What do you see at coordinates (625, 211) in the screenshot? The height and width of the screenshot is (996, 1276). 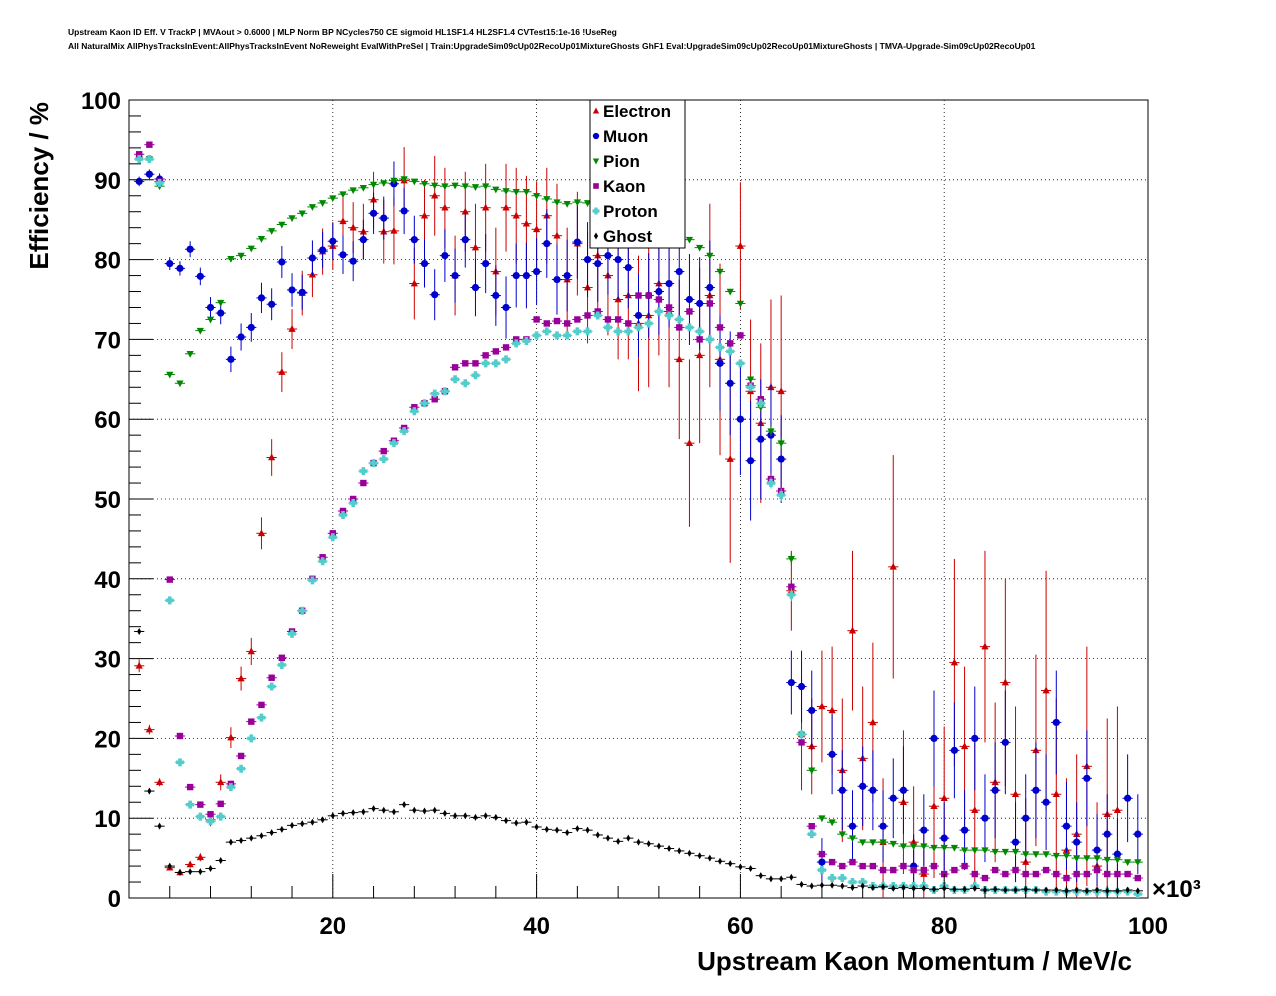 I see `legend-entry-proton: Proton` at bounding box center [625, 211].